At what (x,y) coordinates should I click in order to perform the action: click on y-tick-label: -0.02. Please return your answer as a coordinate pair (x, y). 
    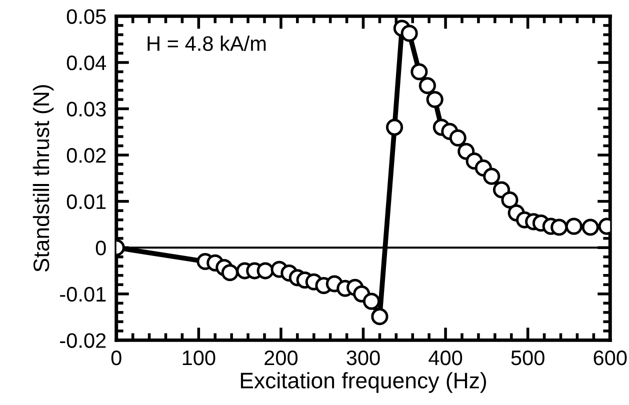
    Looking at the image, I should click on (83, 340).